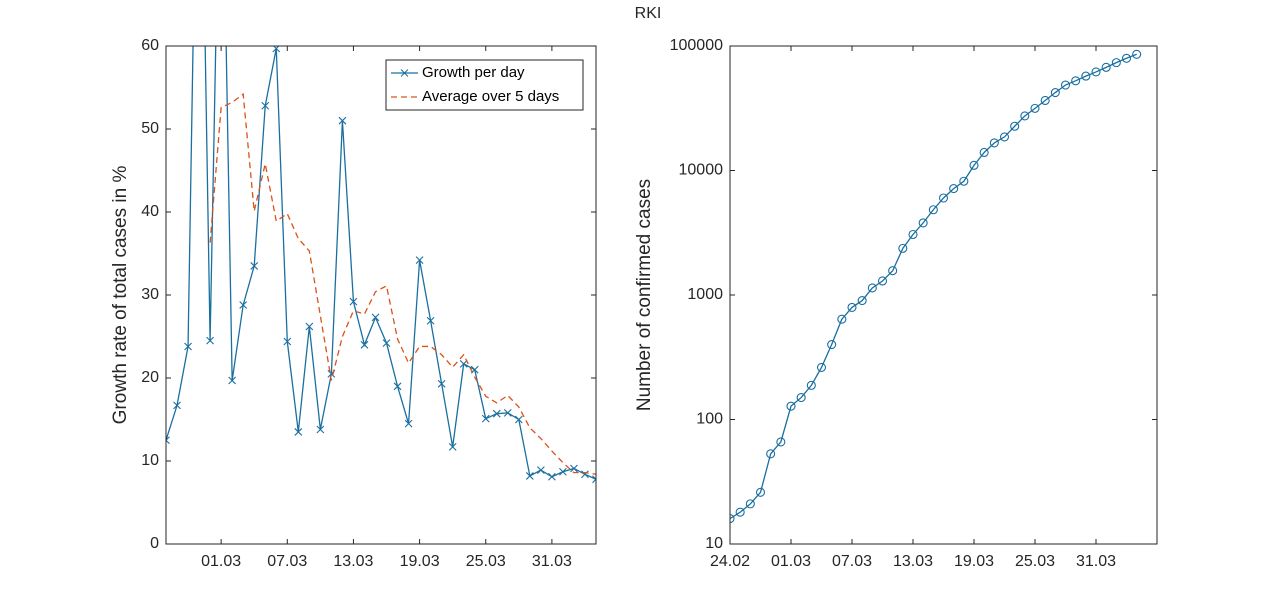 The width and height of the screenshot is (1280, 610). Describe the element at coordinates (150, 294) in the screenshot. I see `y-tick-label: 30` at that location.